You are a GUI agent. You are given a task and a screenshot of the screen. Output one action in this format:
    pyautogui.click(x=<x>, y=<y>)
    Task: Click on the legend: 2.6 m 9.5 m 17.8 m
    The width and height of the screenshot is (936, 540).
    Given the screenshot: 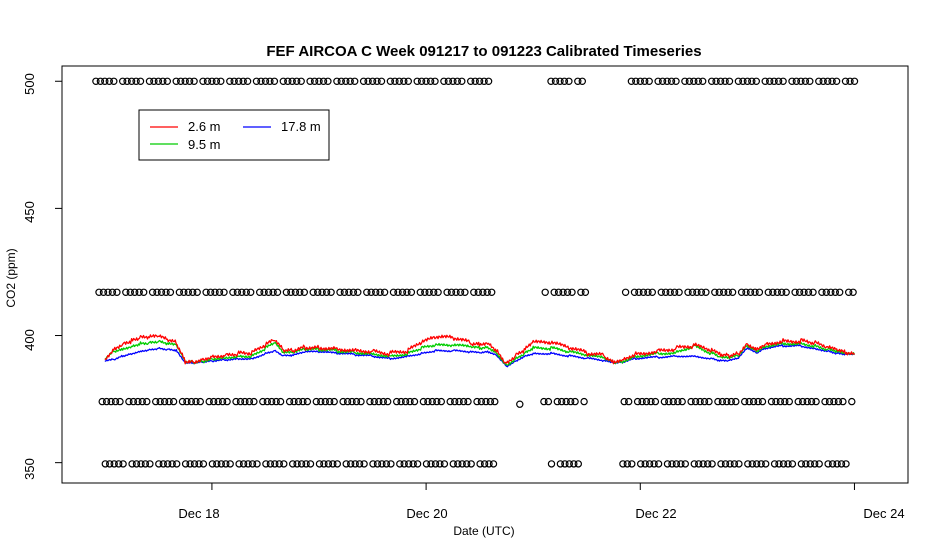 What is the action you would take?
    pyautogui.click(x=234, y=135)
    